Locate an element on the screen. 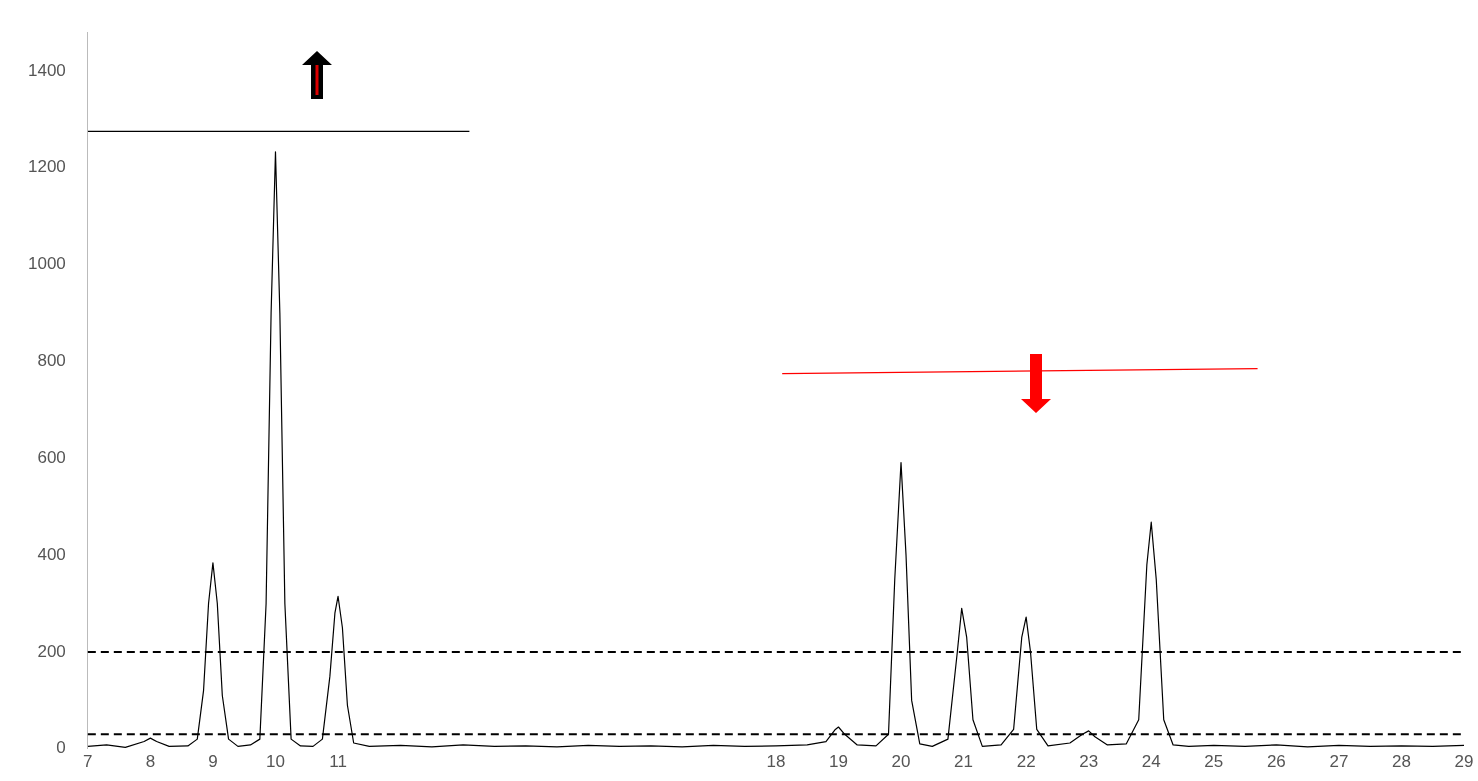 The height and width of the screenshot is (781, 1478). x-tick-label: 20 is located at coordinates (901, 761).